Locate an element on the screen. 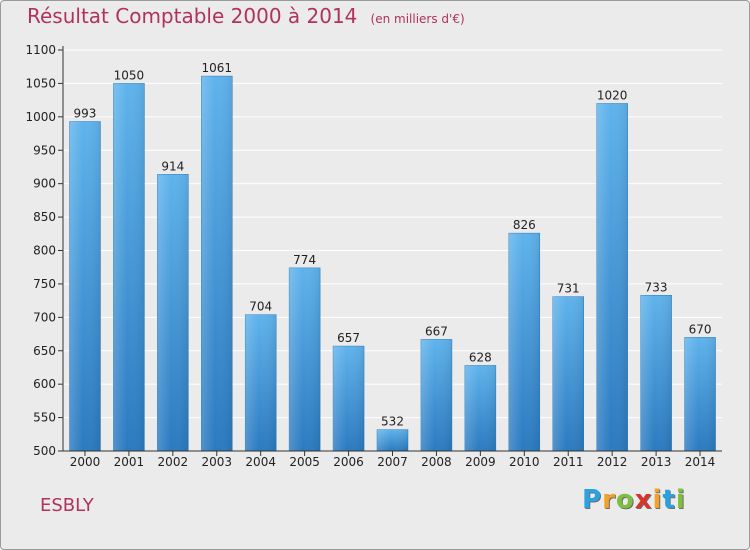 Image resolution: width=750 pixels, height=550 pixels. logo-letter: t is located at coordinates (669, 500).